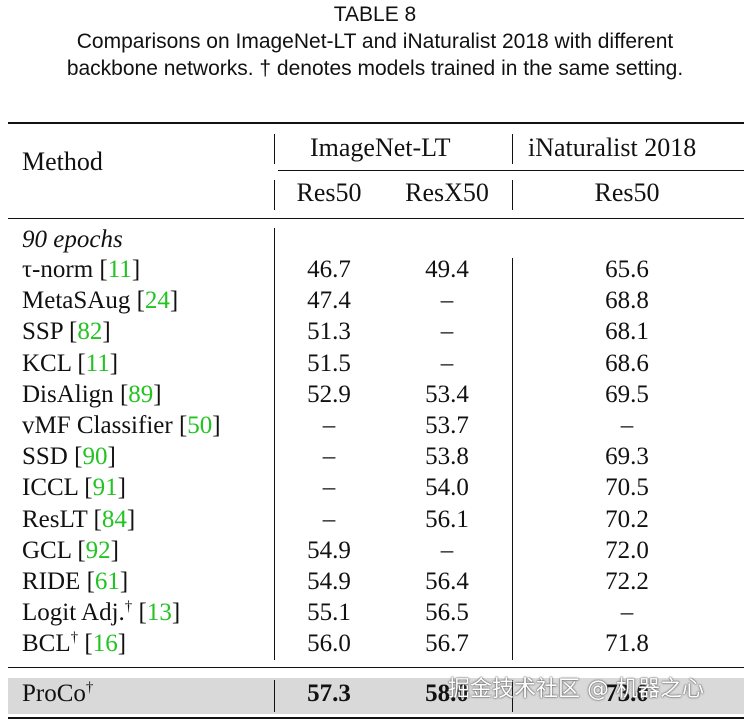  What do you see at coordinates (627, 300) in the screenshot?
I see `cell-inat: 68.8` at bounding box center [627, 300].